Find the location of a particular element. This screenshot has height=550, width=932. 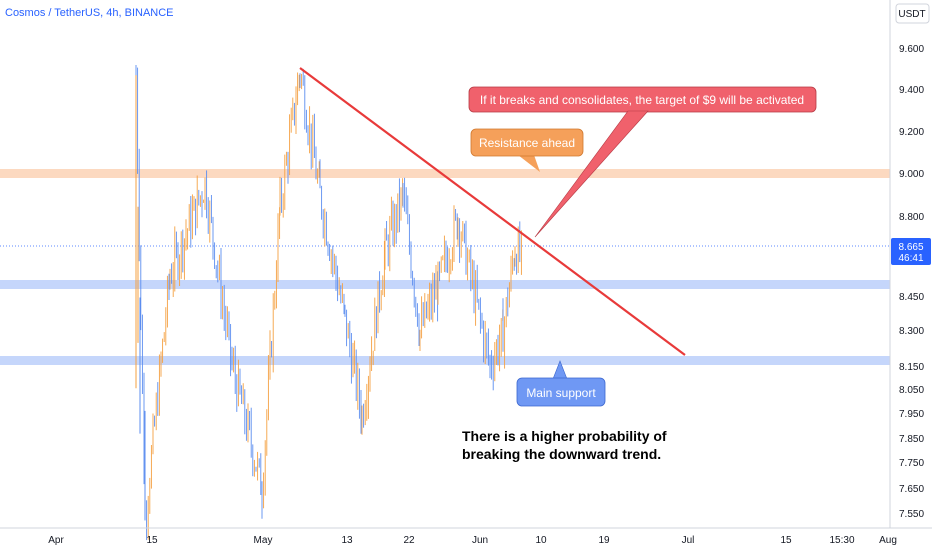

x-tick-label: 19 is located at coordinates (604, 540).